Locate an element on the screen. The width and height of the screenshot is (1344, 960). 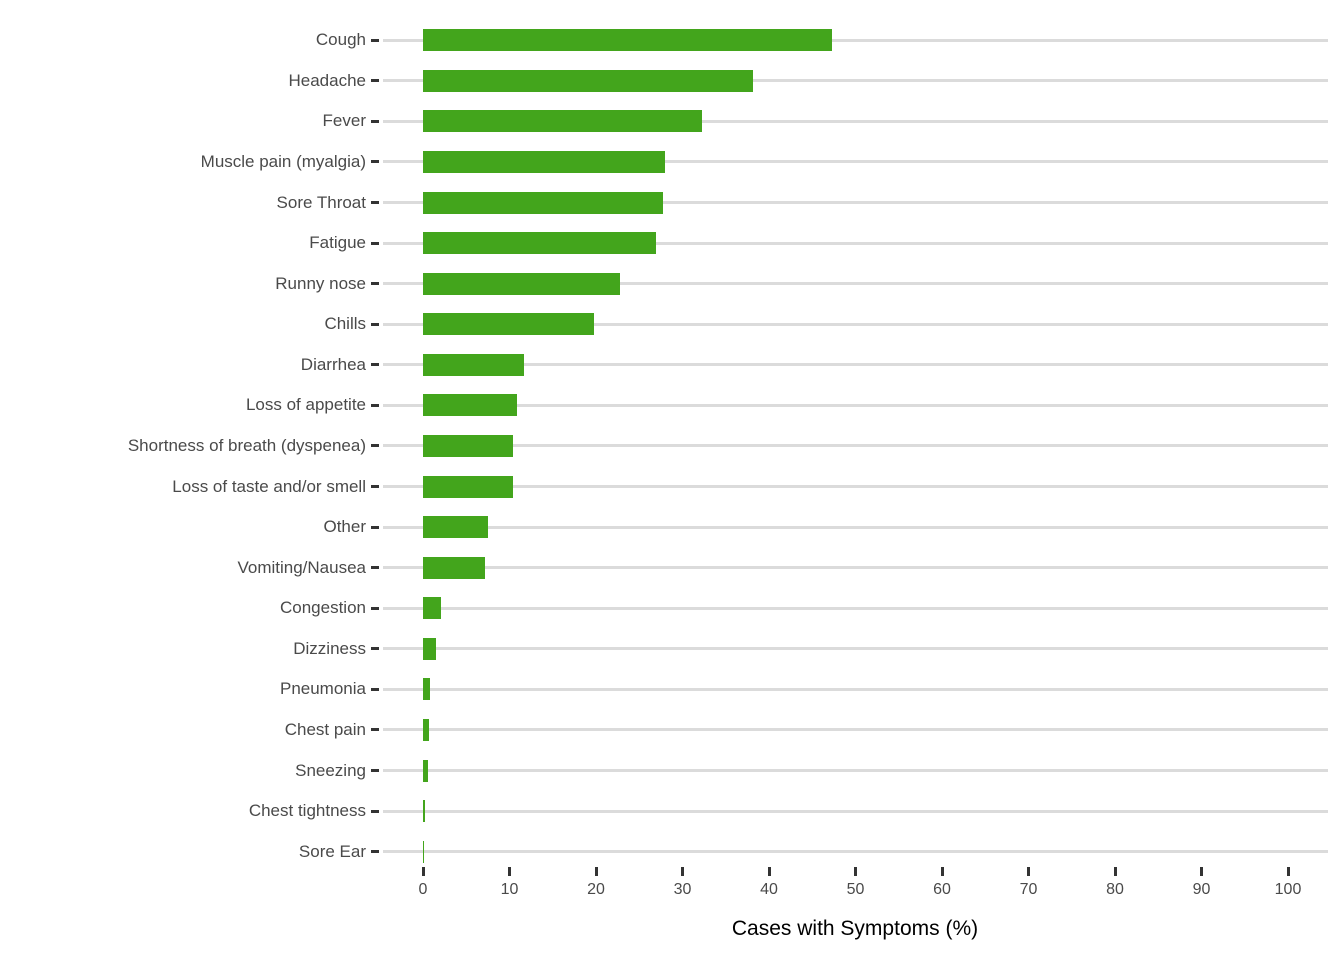
category-label: Fever is located at coordinates (344, 121).